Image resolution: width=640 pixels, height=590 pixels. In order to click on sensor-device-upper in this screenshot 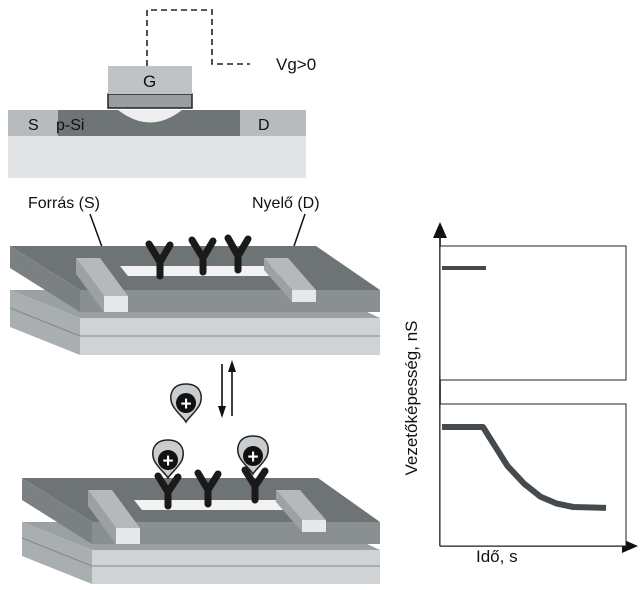, I will do `click(194, 294)`.